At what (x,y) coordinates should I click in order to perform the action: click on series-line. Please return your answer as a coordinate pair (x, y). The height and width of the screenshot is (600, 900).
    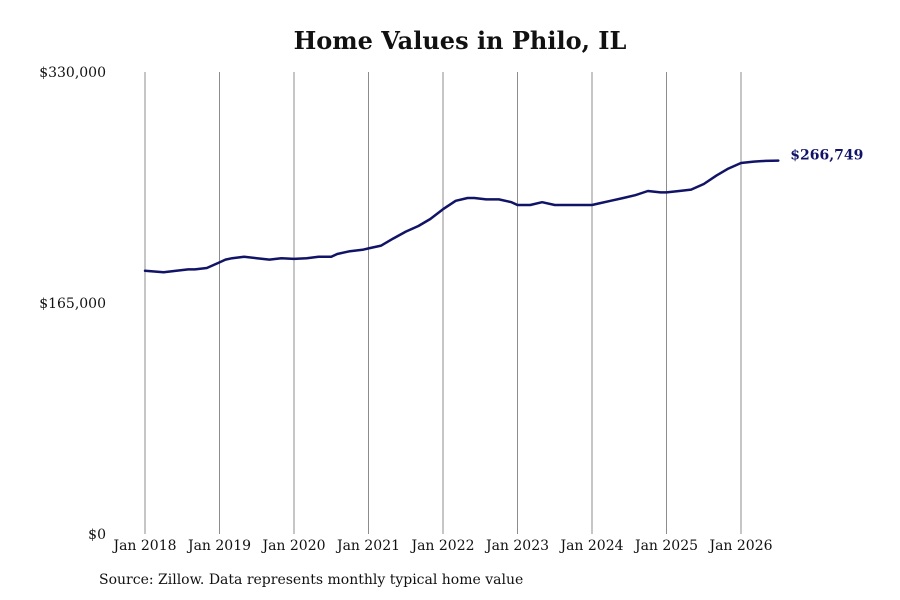
    Looking at the image, I should click on (461, 216).